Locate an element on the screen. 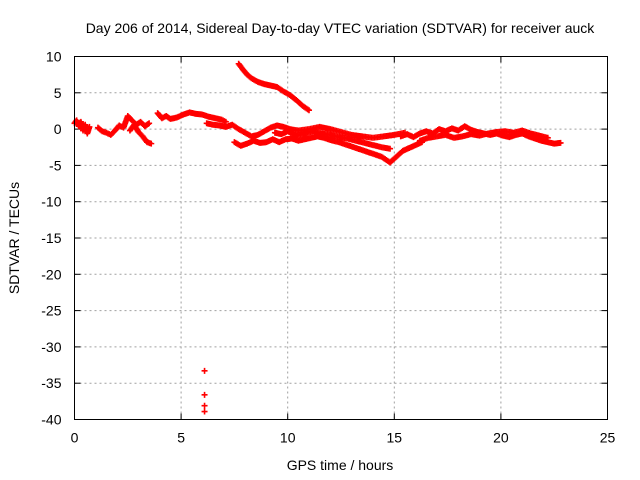  y-tick-label: 0 is located at coordinates (58, 129).